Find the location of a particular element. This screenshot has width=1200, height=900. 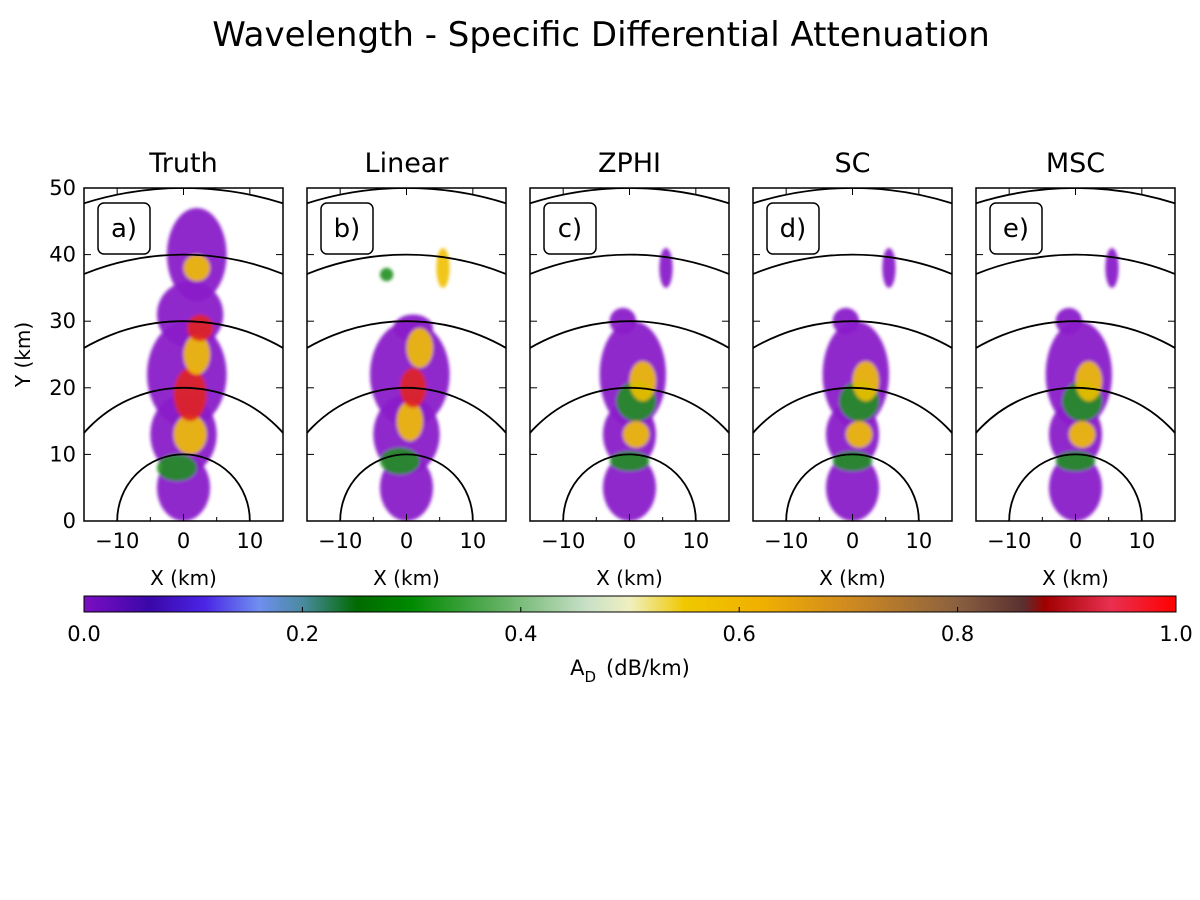

y-tick-label: 0 is located at coordinates (69, 521).